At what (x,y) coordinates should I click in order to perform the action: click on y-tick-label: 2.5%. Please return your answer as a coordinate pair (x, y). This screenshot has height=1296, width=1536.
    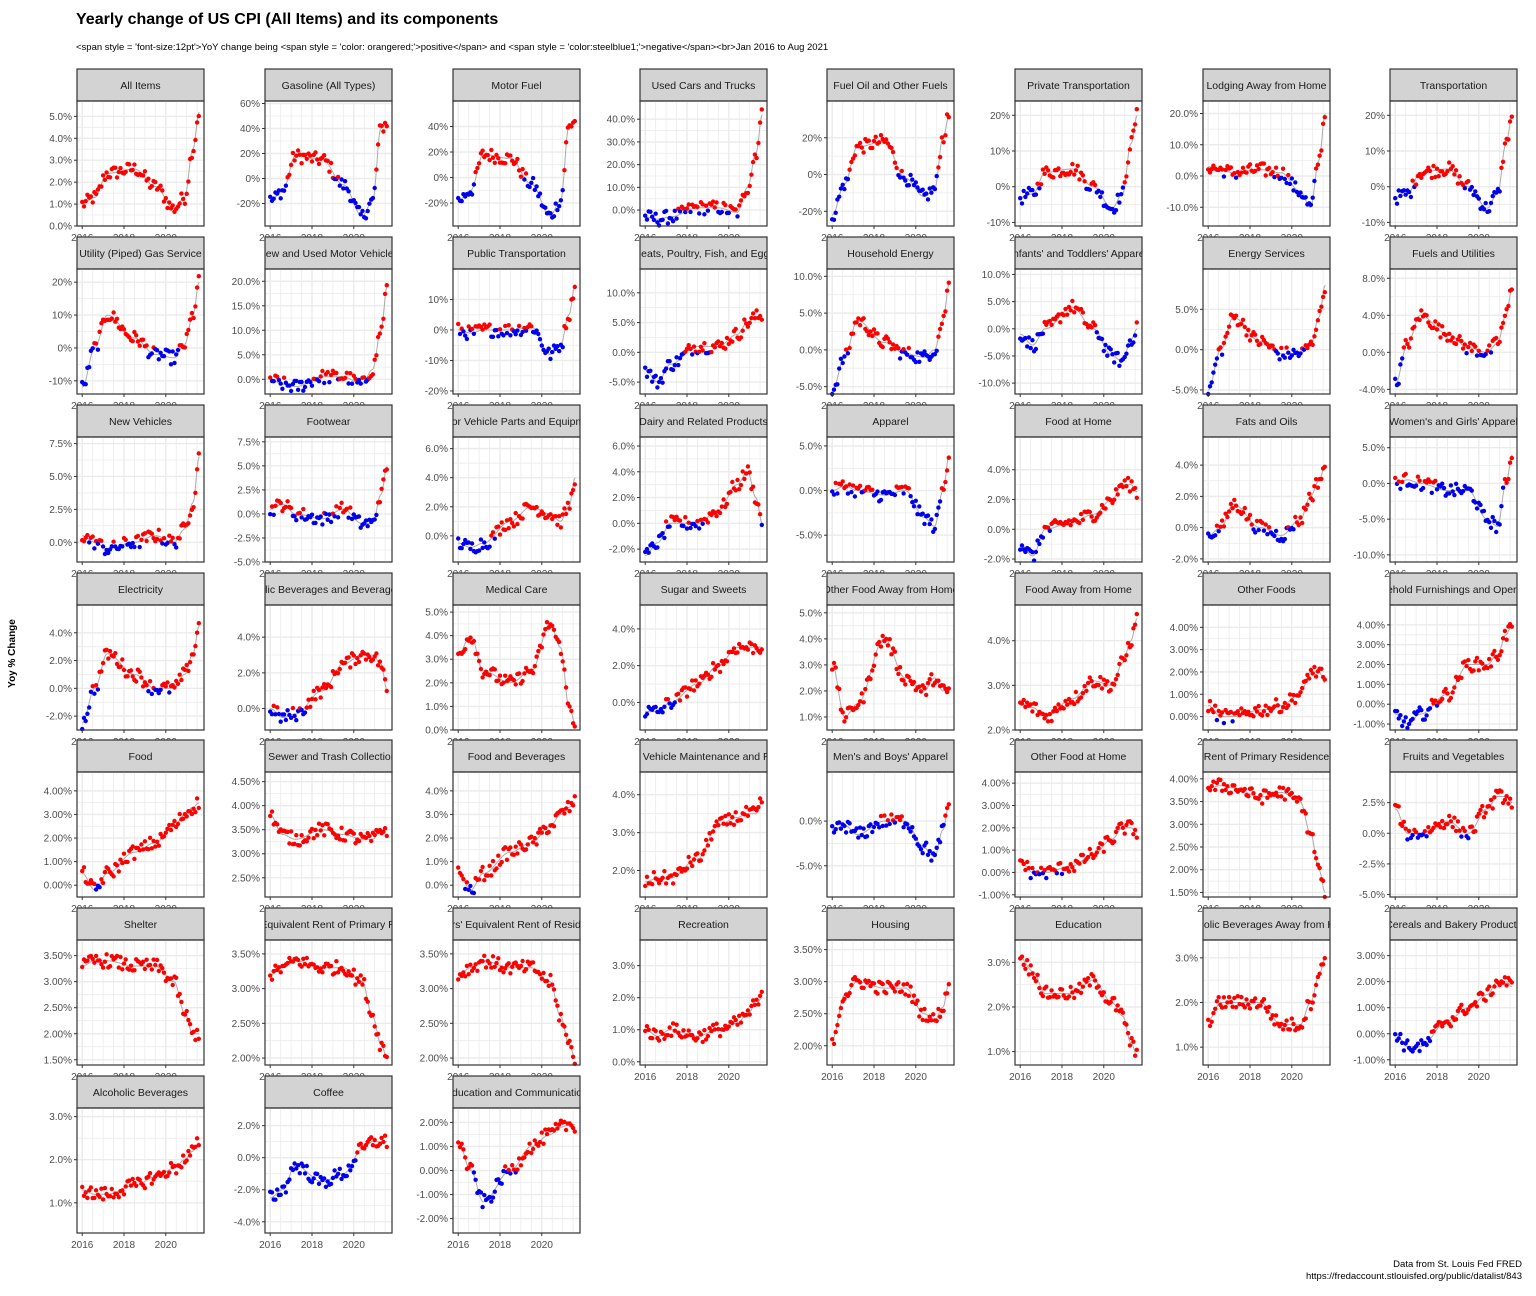
    Looking at the image, I should click on (1373, 803).